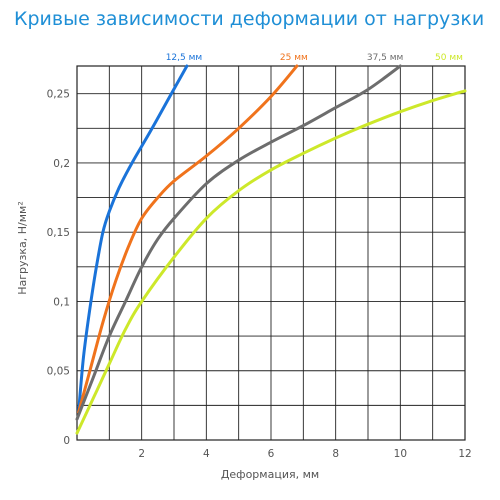 This screenshot has width=500, height=500. What do you see at coordinates (66, 441) in the screenshot?
I see `y-tick-label: 0` at bounding box center [66, 441].